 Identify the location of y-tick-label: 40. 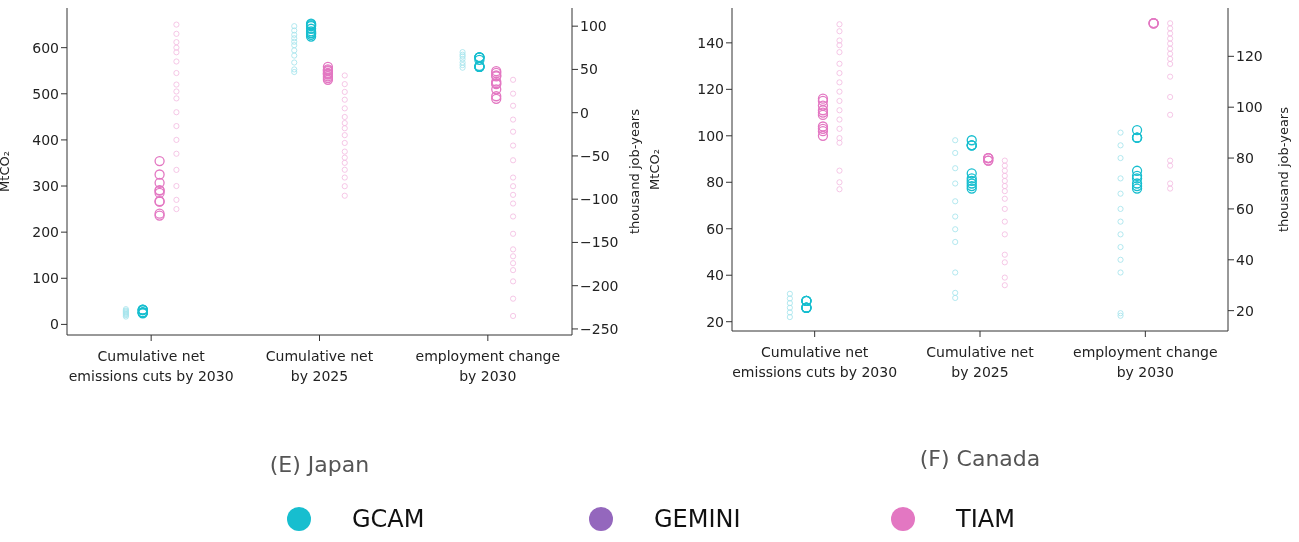
(715, 275).